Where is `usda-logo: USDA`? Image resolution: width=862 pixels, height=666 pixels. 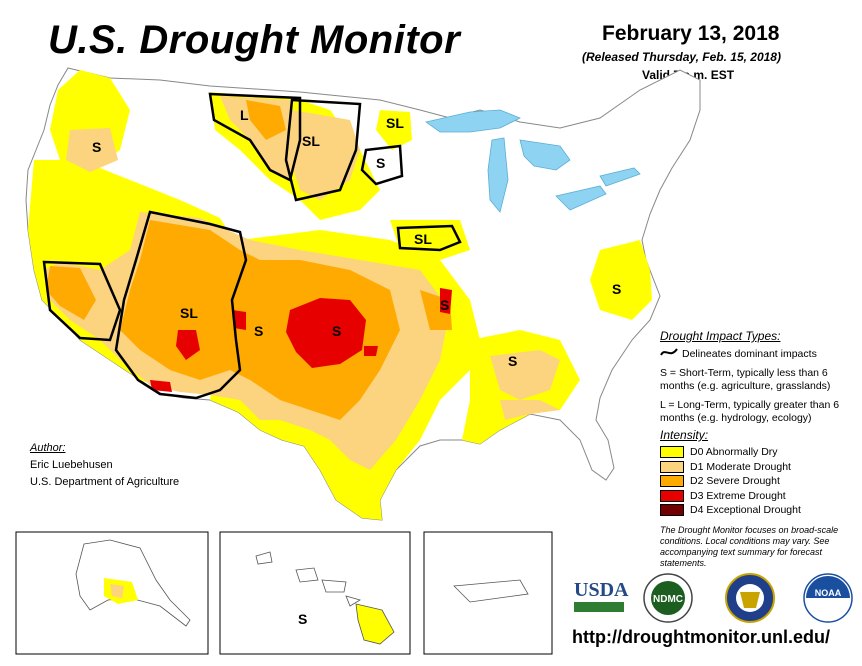
usda-logo: USDA is located at coordinates (601, 595).